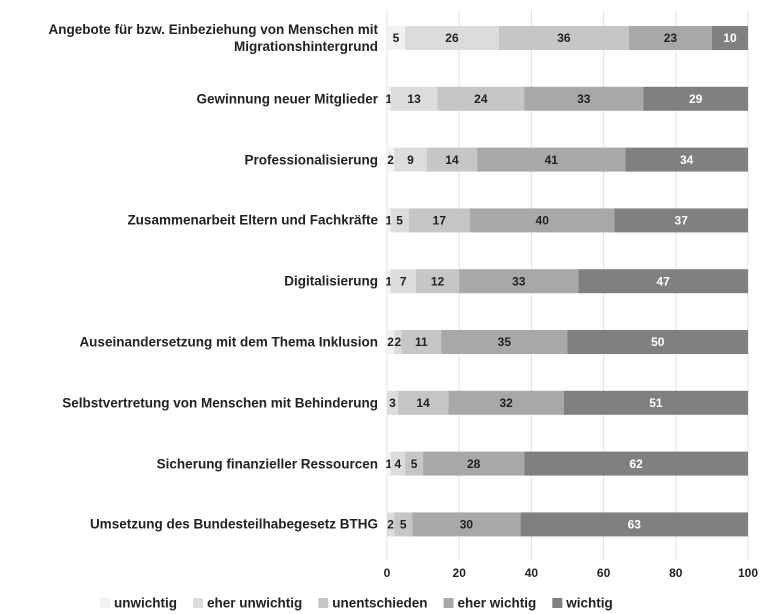 This screenshot has height=614, width=761. I want to click on category-label: Gewinnung neuer Mitglieder, so click(287, 99).